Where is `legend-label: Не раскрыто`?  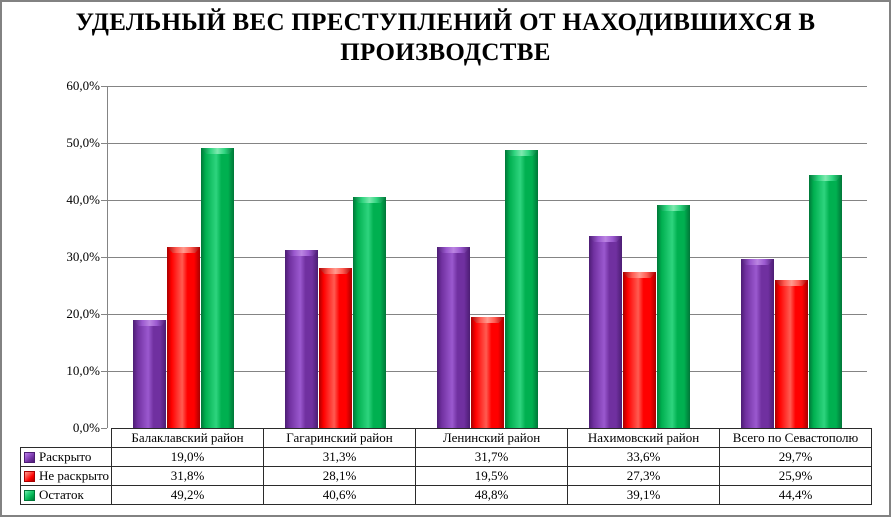 legend-label: Не раскрыто is located at coordinates (74, 475).